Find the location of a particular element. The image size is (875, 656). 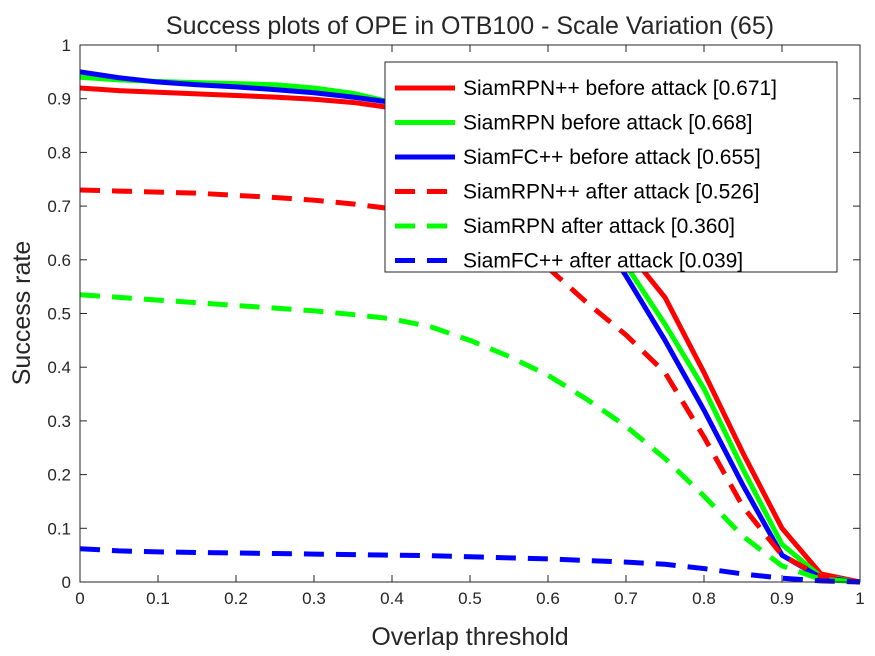

y-tick-label: 0.7 is located at coordinates (59, 206).